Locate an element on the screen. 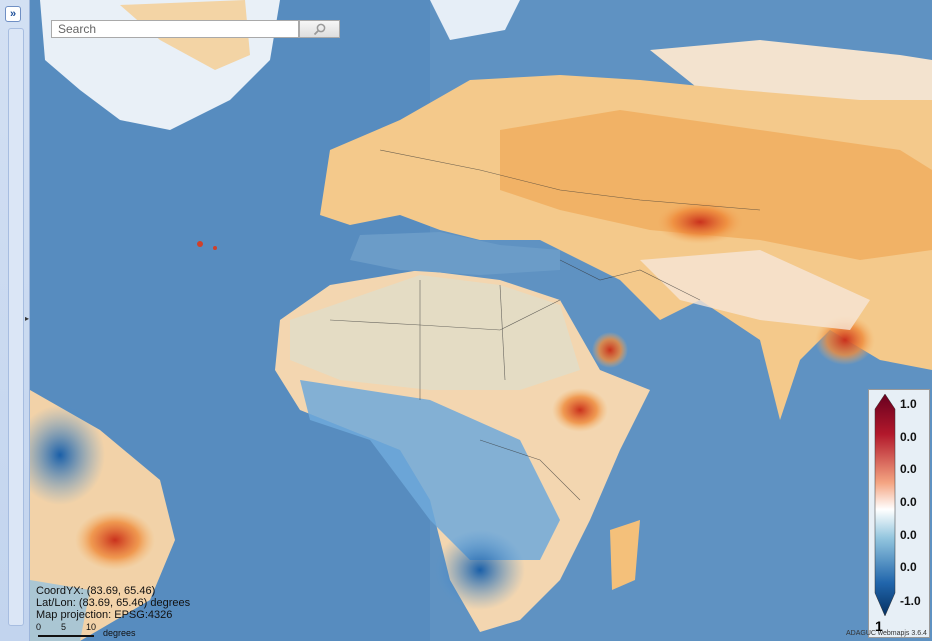  scale-unit: degrees is located at coordinates (119, 633).